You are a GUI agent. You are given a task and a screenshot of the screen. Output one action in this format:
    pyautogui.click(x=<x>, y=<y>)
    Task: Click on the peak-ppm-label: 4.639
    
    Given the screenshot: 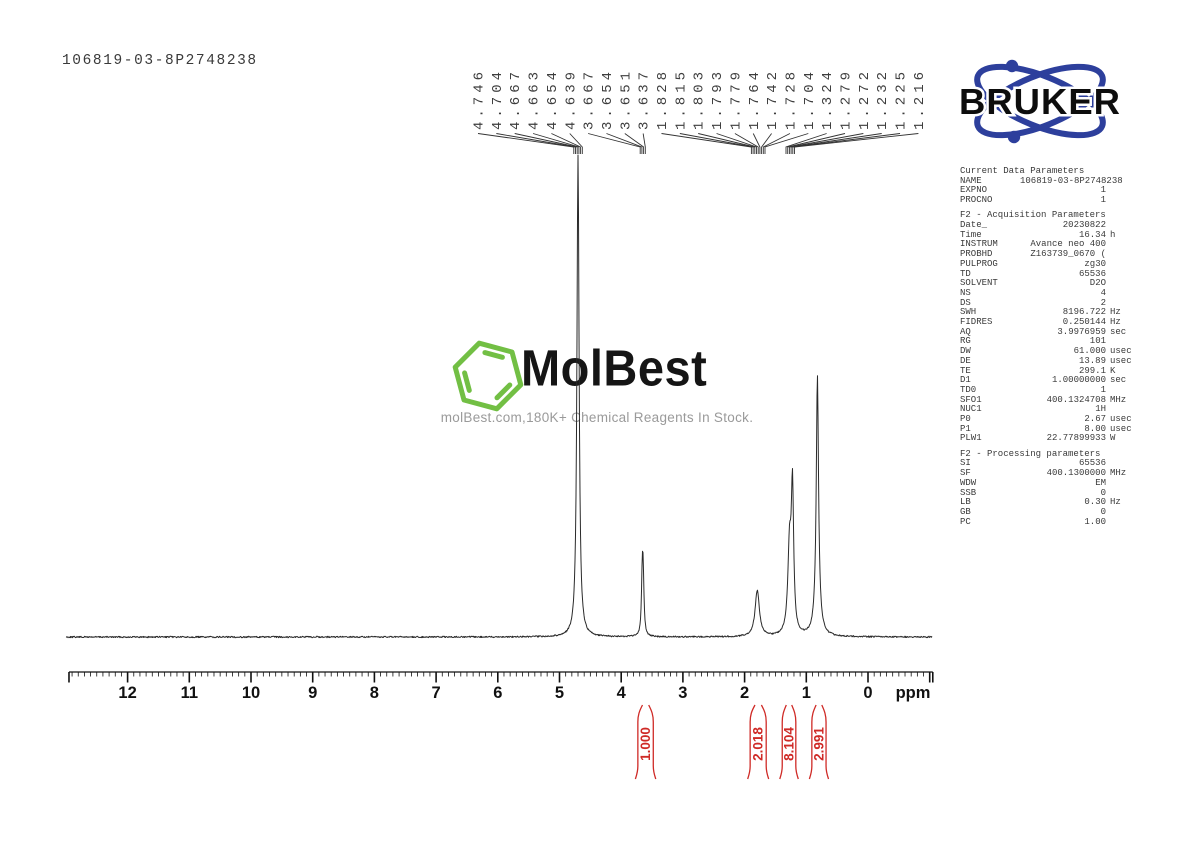 What is the action you would take?
    pyautogui.click(x=571, y=99)
    